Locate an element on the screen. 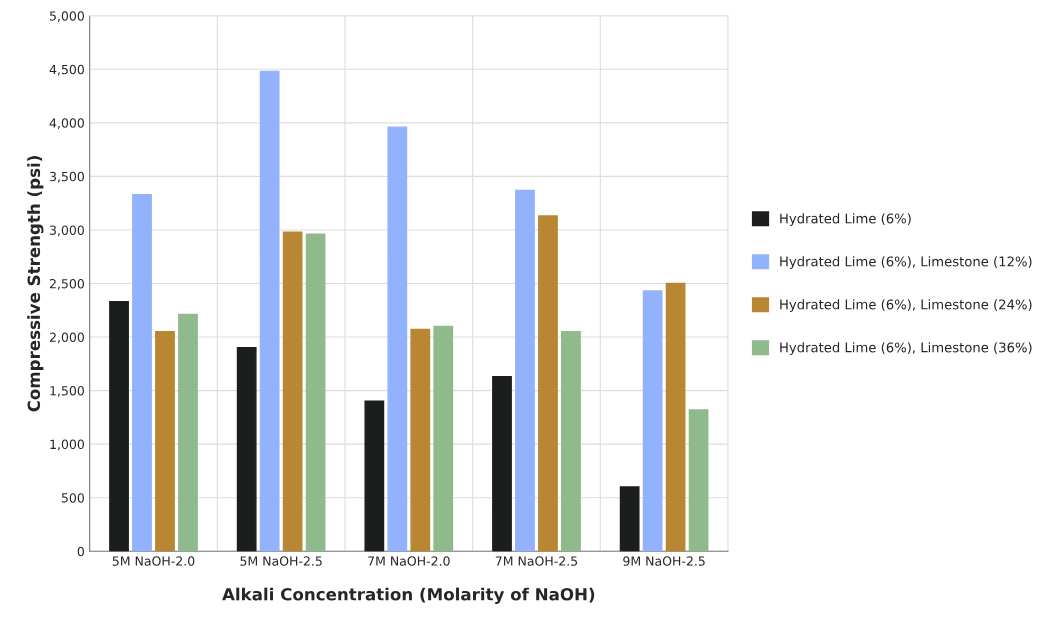  x-tick-label: 7M NaOH-2.0 is located at coordinates (409, 561).